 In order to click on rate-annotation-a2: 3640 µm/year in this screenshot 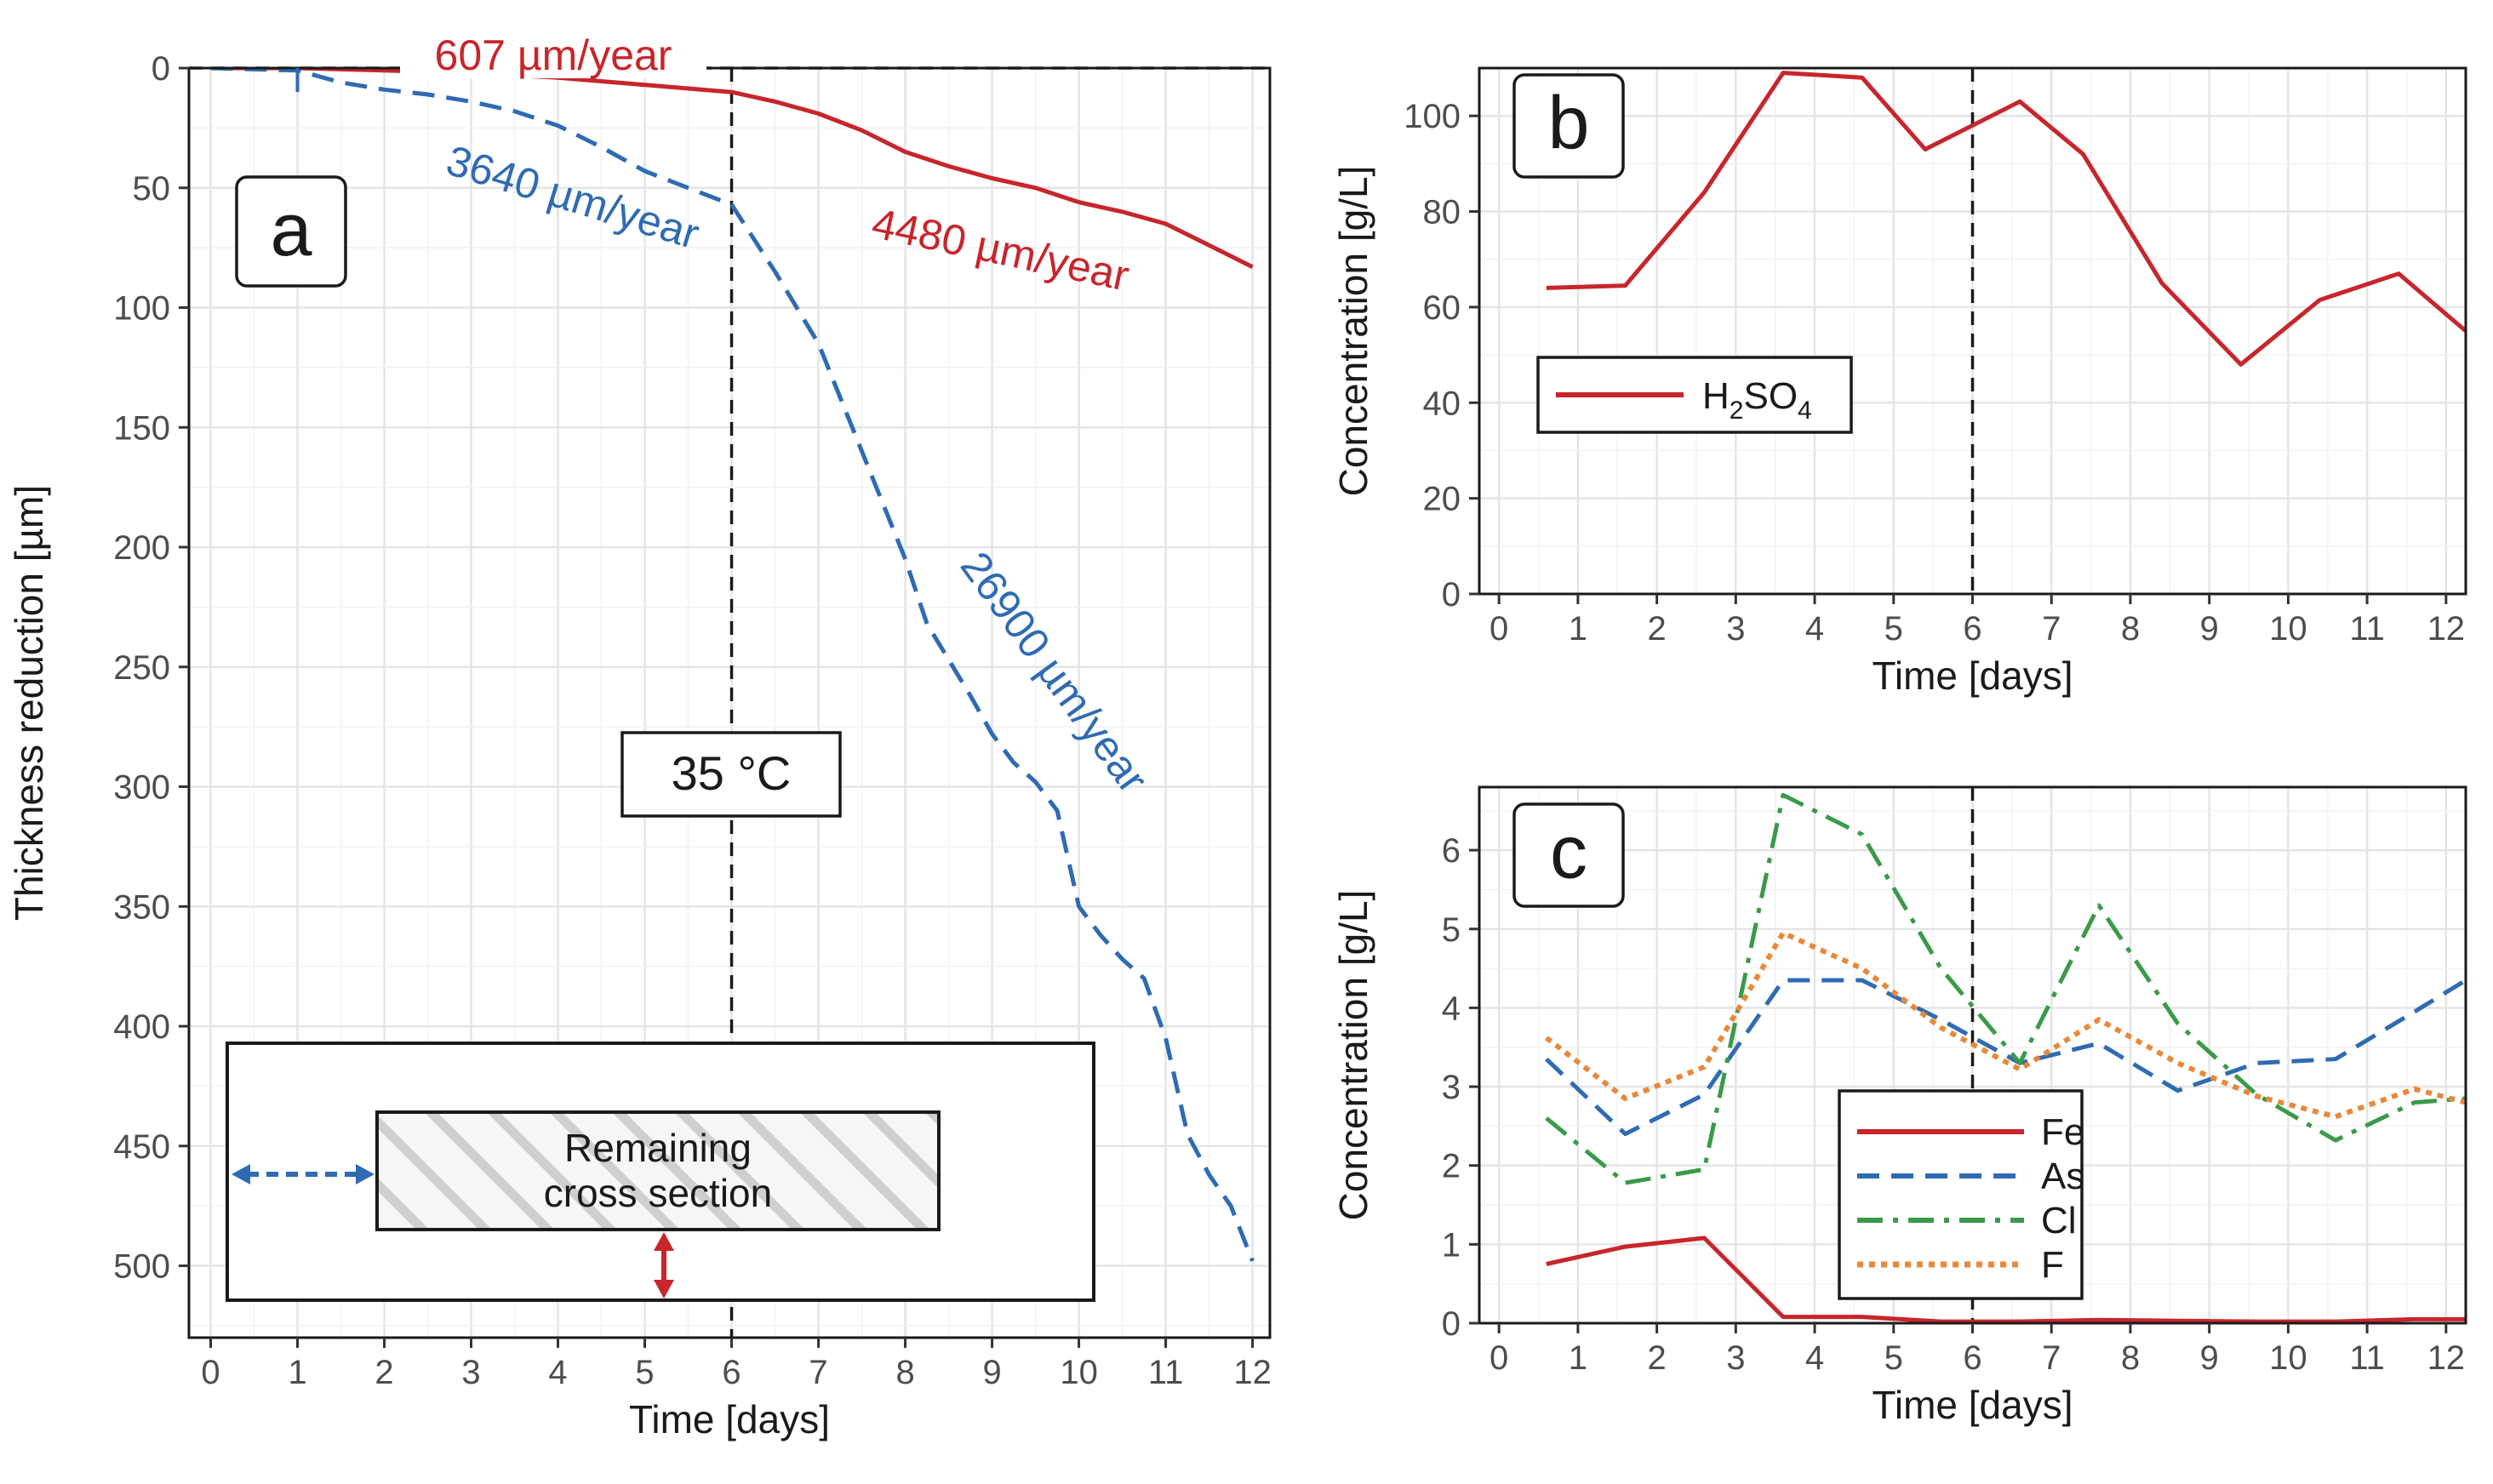, I will do `click(573, 197)`.